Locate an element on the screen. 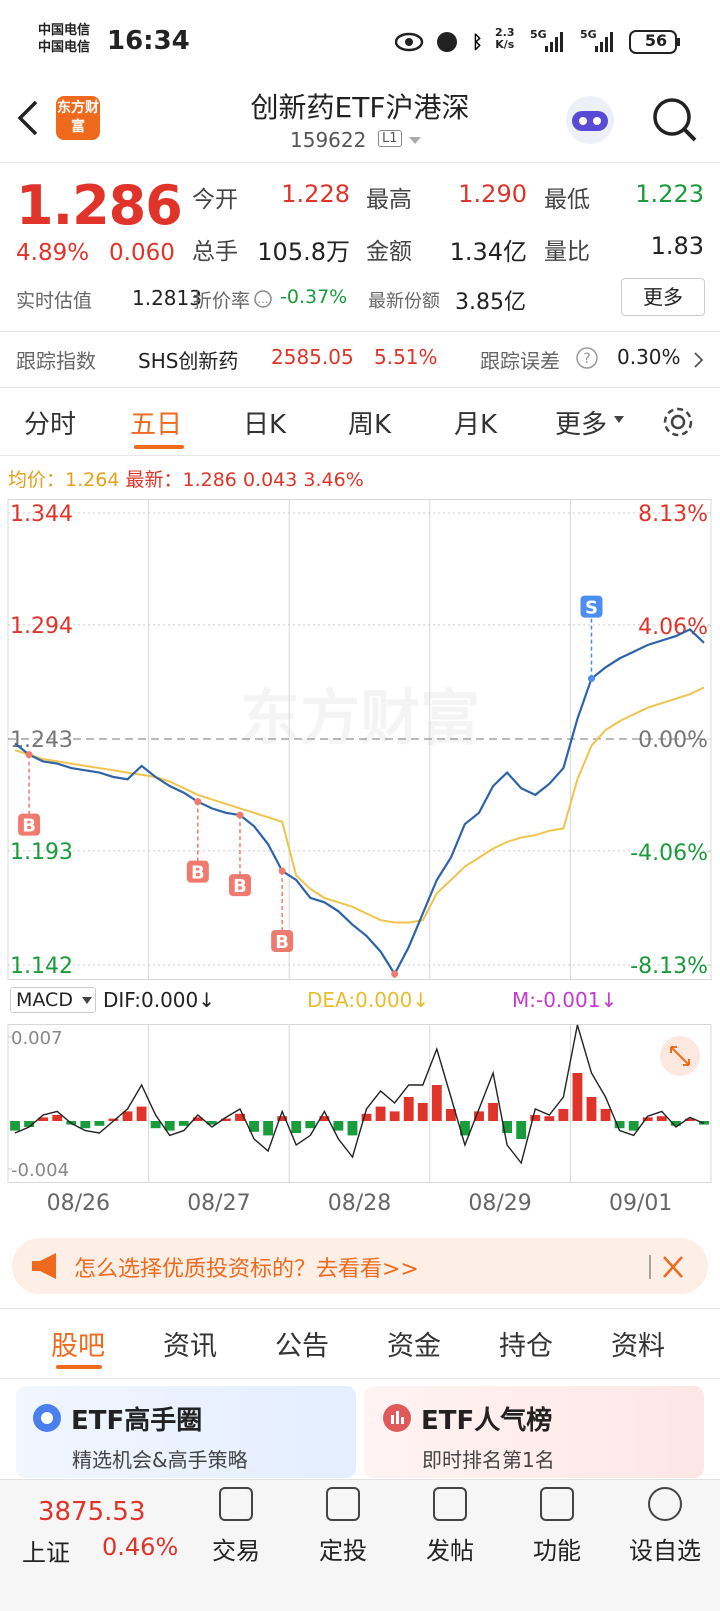  tab: 五日 is located at coordinates (156, 425).